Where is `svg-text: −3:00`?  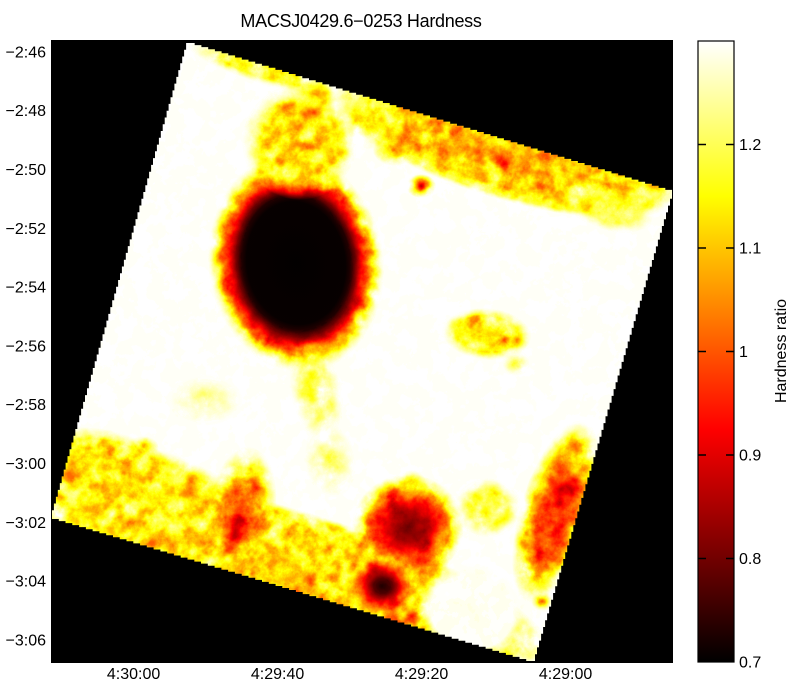
svg-text: −3:00 is located at coordinates (26, 464).